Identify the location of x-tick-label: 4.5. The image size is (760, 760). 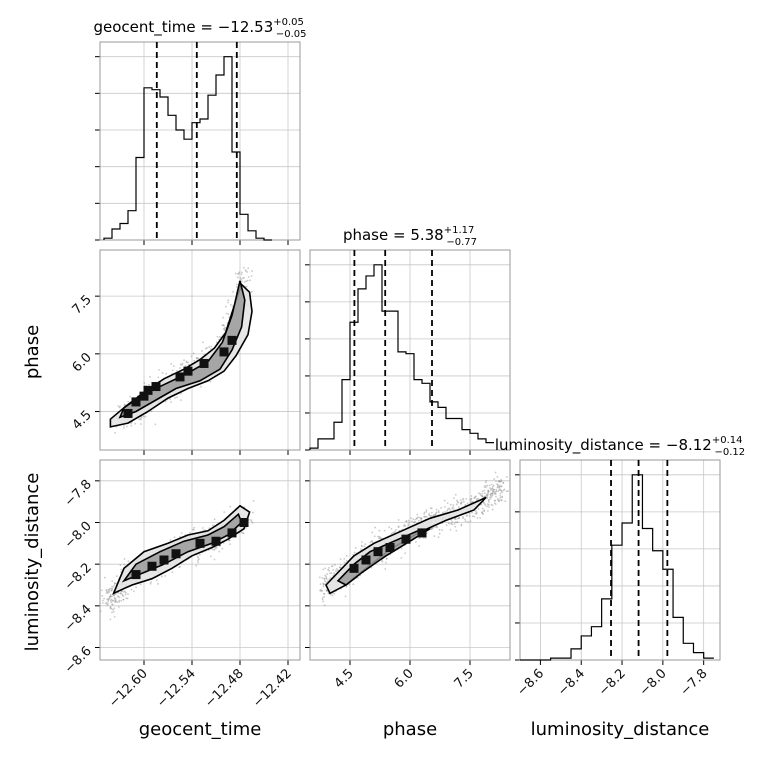
(344, 678).